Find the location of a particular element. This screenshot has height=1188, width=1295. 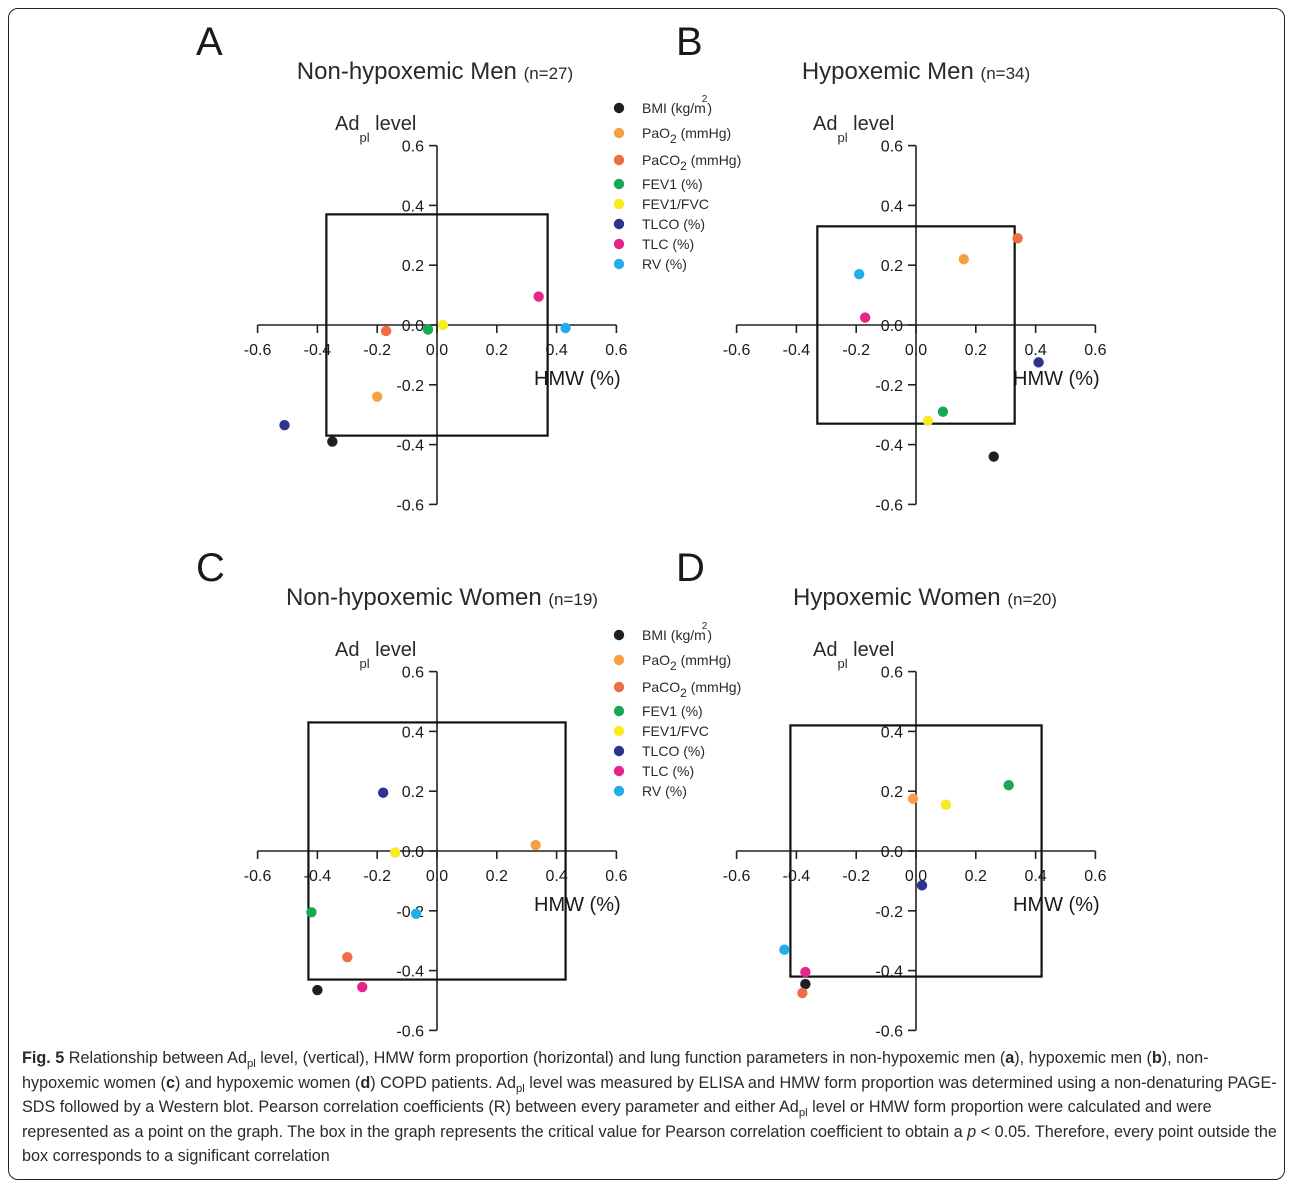

legend-marker-tlc is located at coordinates (619, 244).